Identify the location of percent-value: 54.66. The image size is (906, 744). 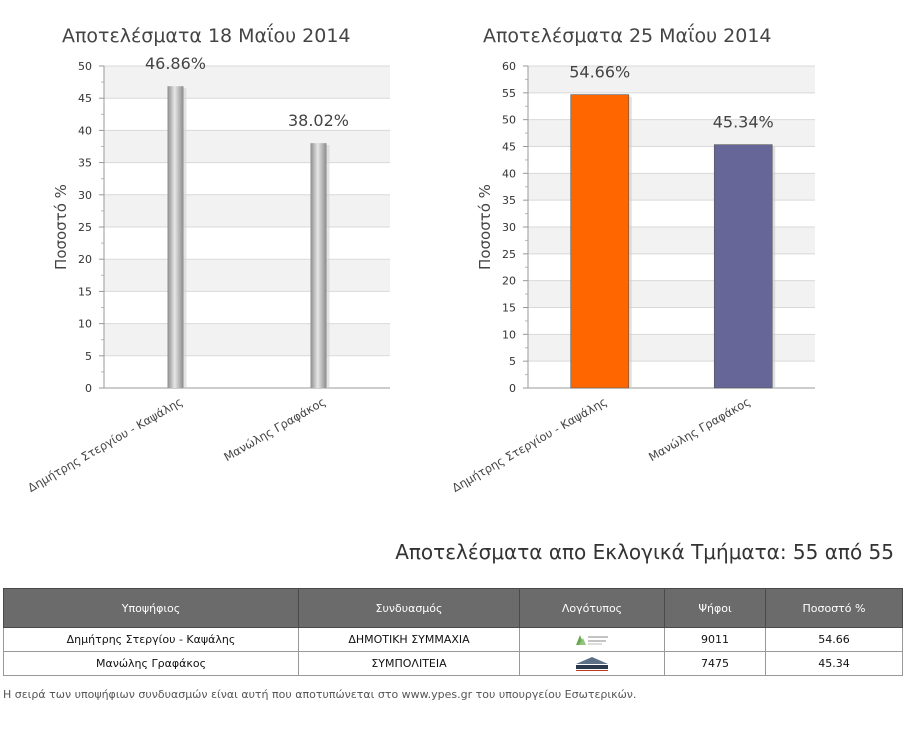
(834, 639).